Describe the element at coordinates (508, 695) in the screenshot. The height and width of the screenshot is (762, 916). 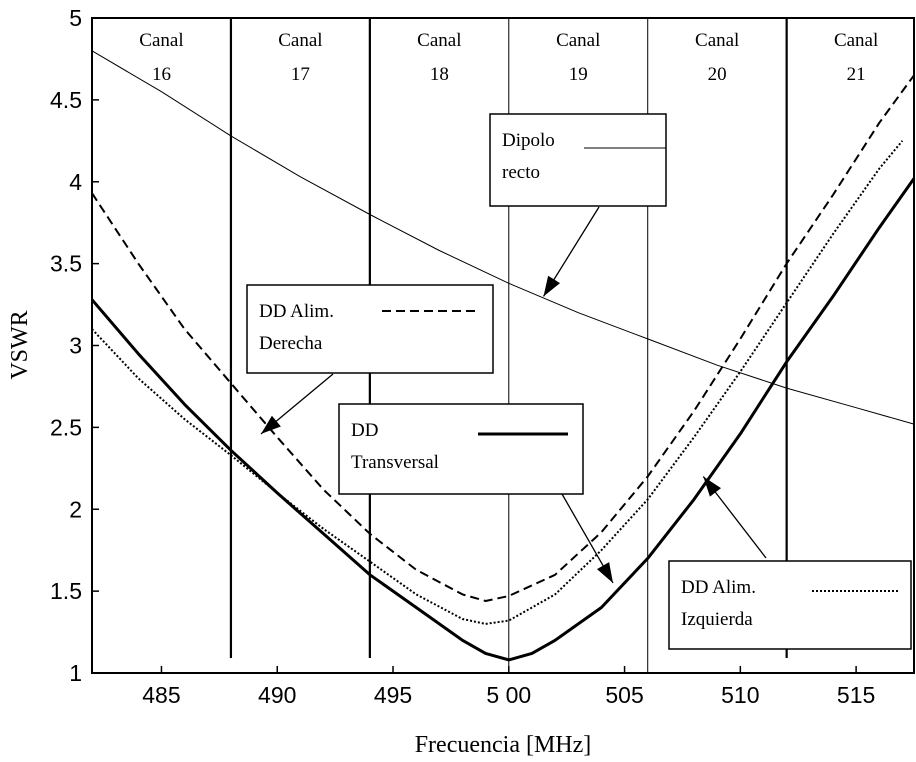
I see `x-tick-label: 5 00` at that location.